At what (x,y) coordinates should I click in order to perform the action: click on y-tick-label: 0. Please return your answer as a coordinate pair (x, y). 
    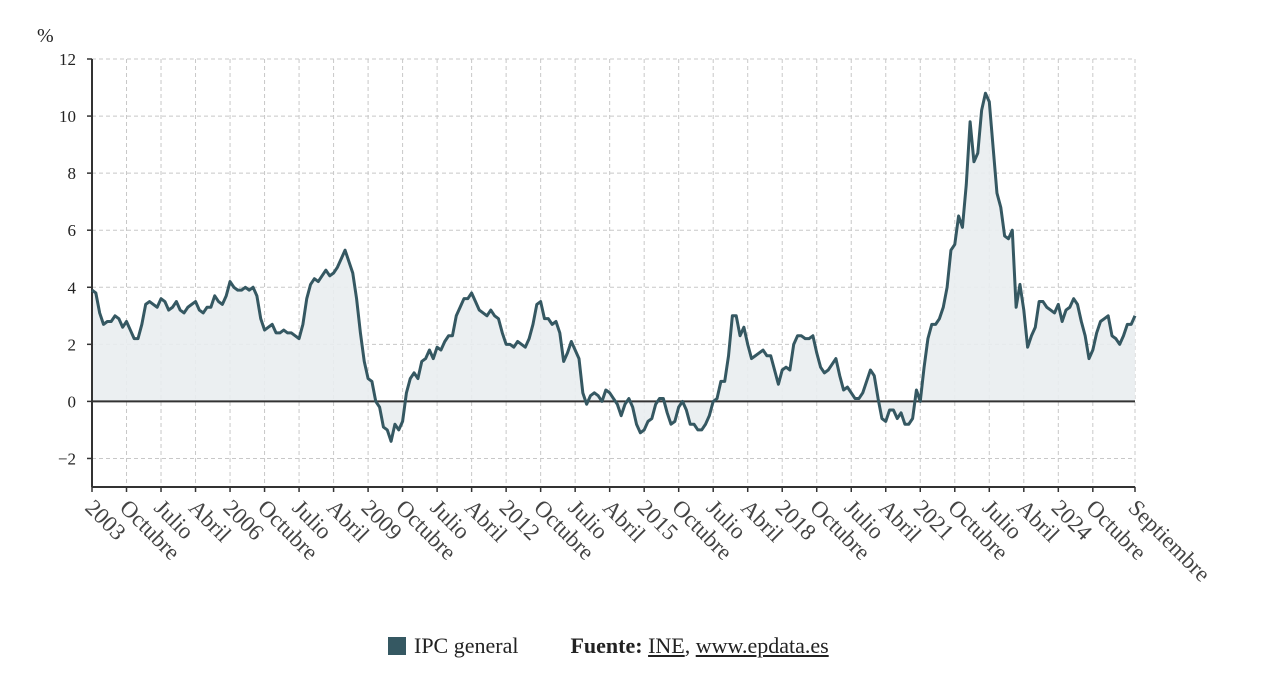
    Looking at the image, I should click on (72, 401).